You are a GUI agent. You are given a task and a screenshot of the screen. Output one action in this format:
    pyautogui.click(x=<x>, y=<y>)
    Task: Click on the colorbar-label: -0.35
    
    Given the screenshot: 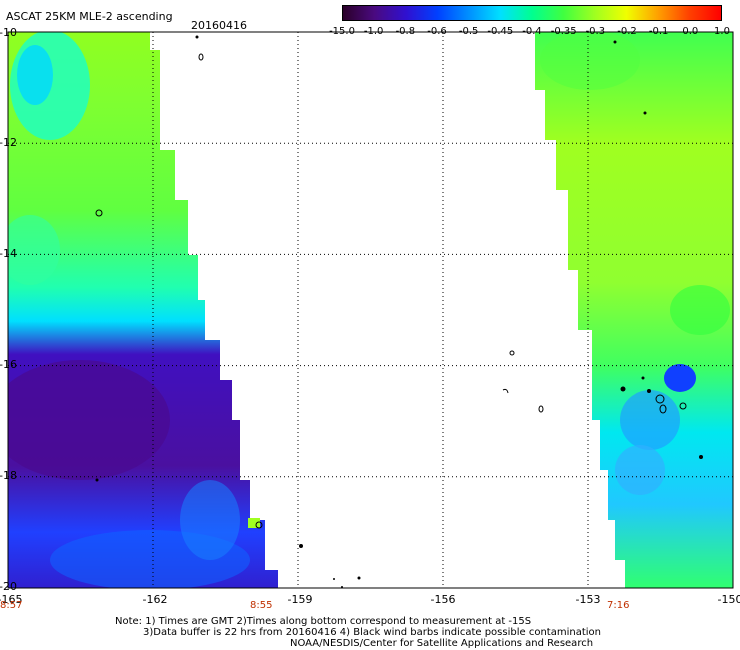 What is the action you would take?
    pyautogui.click(x=563, y=31)
    